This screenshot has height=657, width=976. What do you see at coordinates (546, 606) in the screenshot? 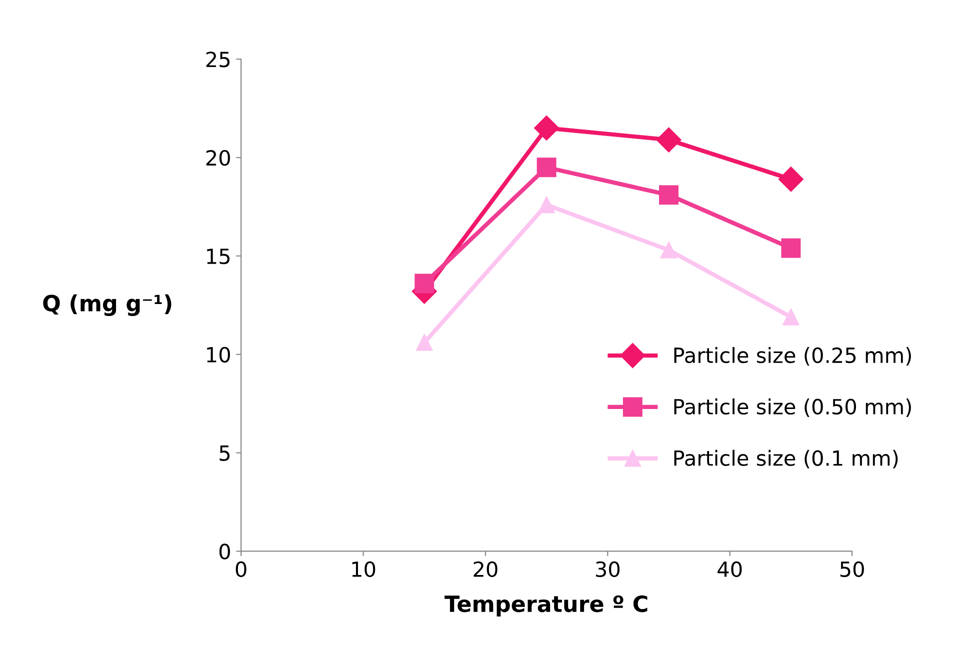
I see `x-axis-title: Temperature º C` at bounding box center [546, 606].